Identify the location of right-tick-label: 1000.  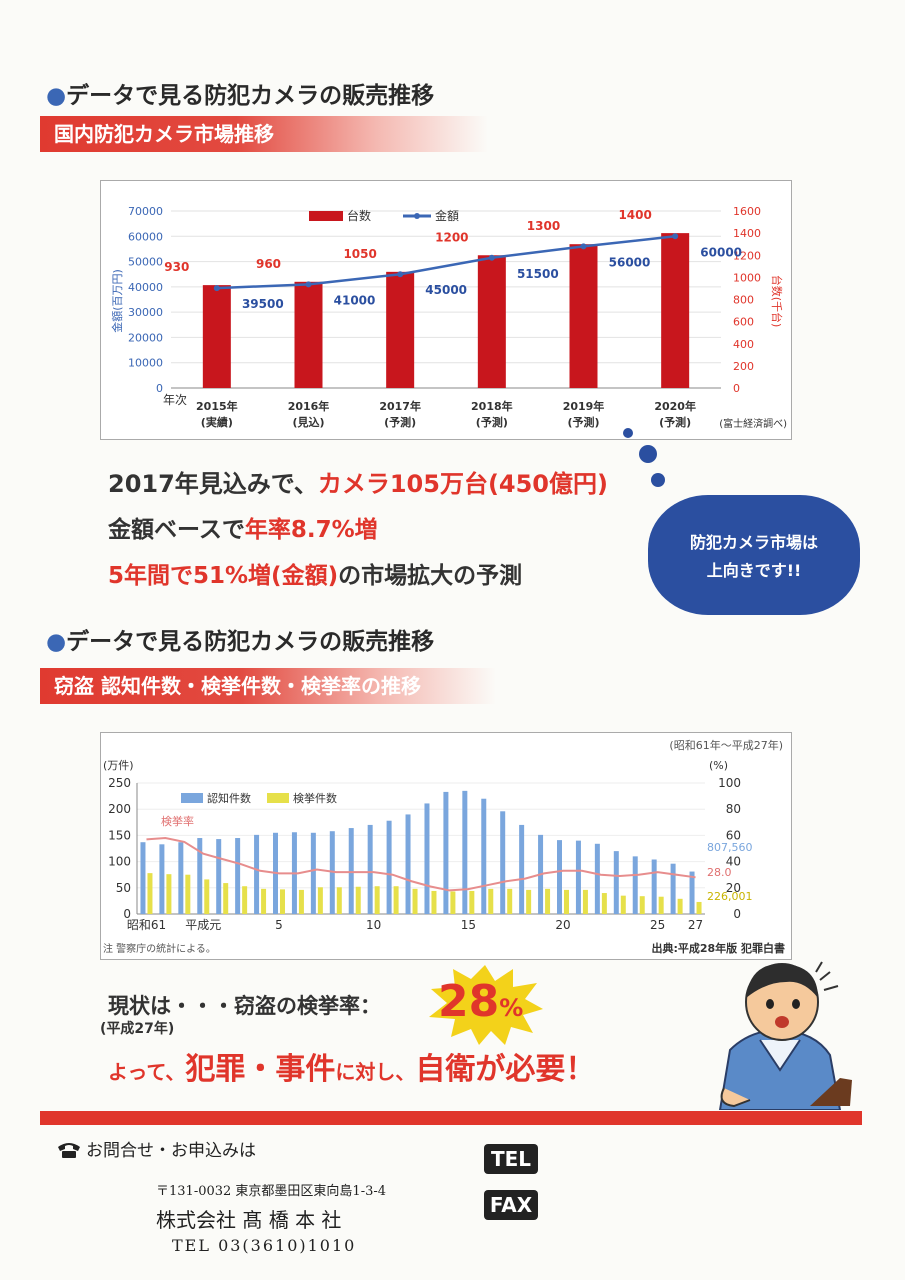
(747, 277).